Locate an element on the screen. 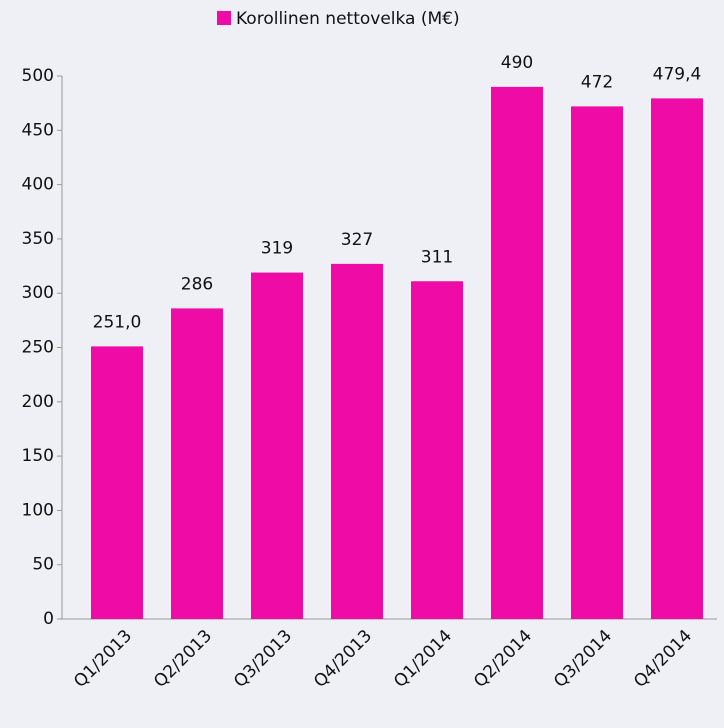 Image resolution: width=724 pixels, height=728 pixels. value-label: 490 is located at coordinates (517, 63).